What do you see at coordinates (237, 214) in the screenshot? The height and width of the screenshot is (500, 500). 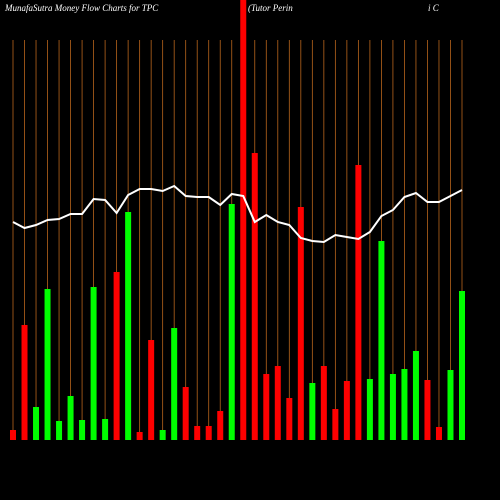 I see `money-flow-line` at bounding box center [237, 214].